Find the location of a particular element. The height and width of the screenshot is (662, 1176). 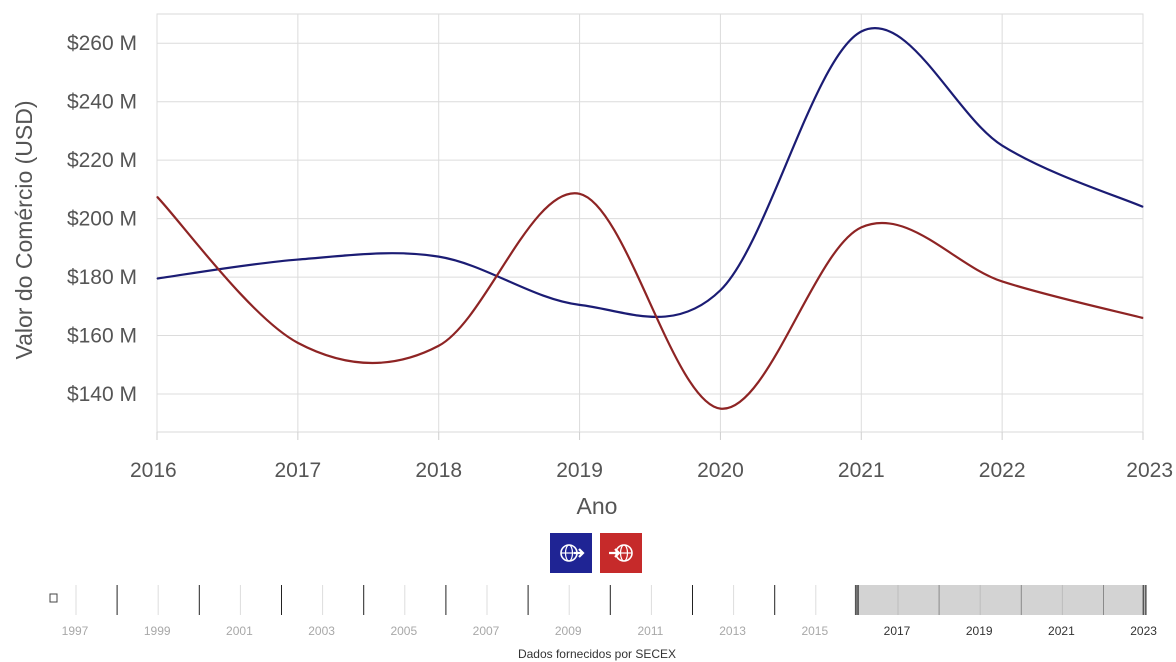

globe-export-icon is located at coordinates (572, 553).